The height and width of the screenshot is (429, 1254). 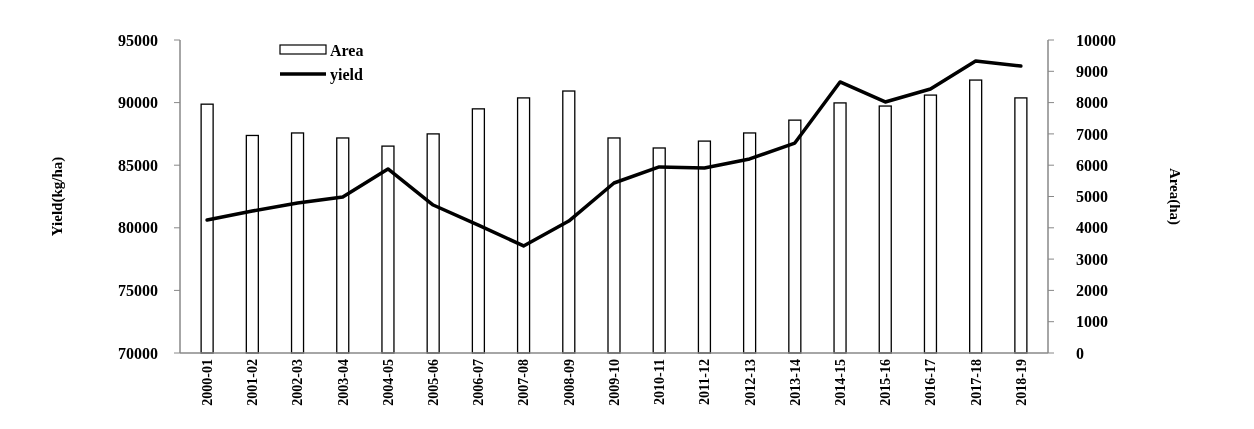 What do you see at coordinates (1092, 322) in the screenshot?
I see `y2-tick-label: 1000` at bounding box center [1092, 322].